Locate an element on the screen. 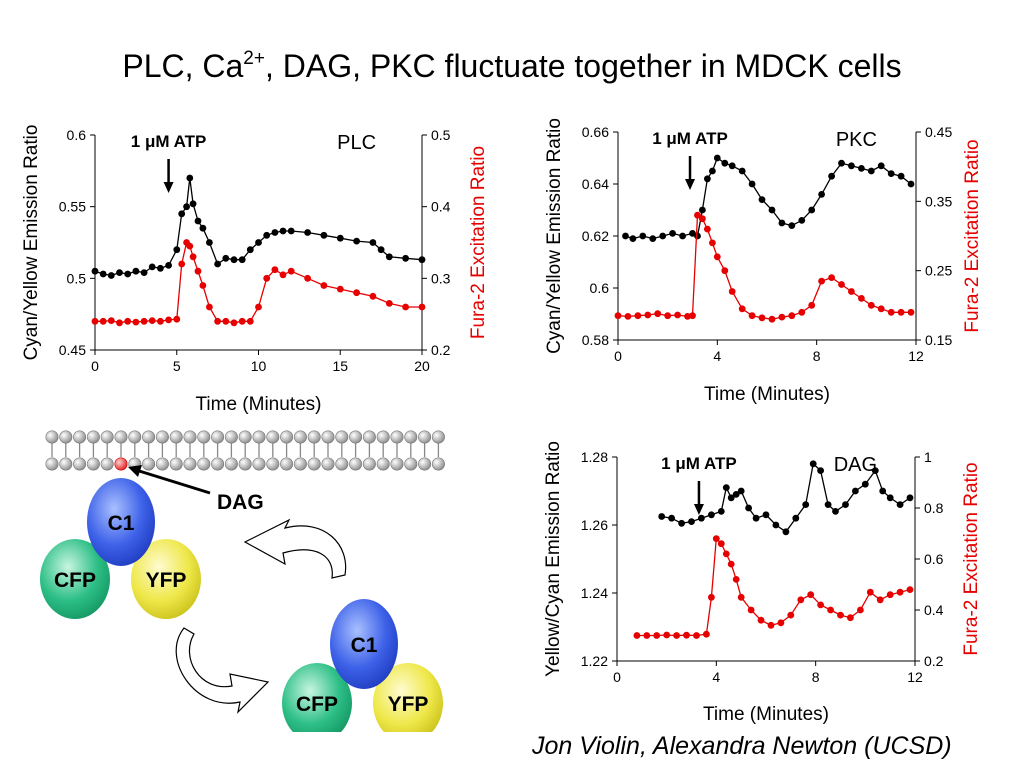 This screenshot has width=1024, height=768. cycle-arrow-lower-icon is located at coordinates (222, 670).